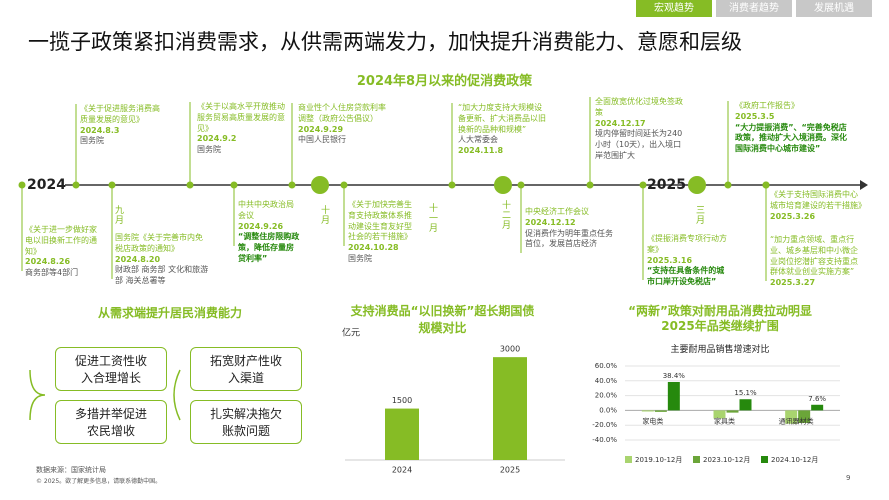  Describe the element at coordinates (481, 151) in the screenshot. I see `event-text: 2024.11.8` at that location.